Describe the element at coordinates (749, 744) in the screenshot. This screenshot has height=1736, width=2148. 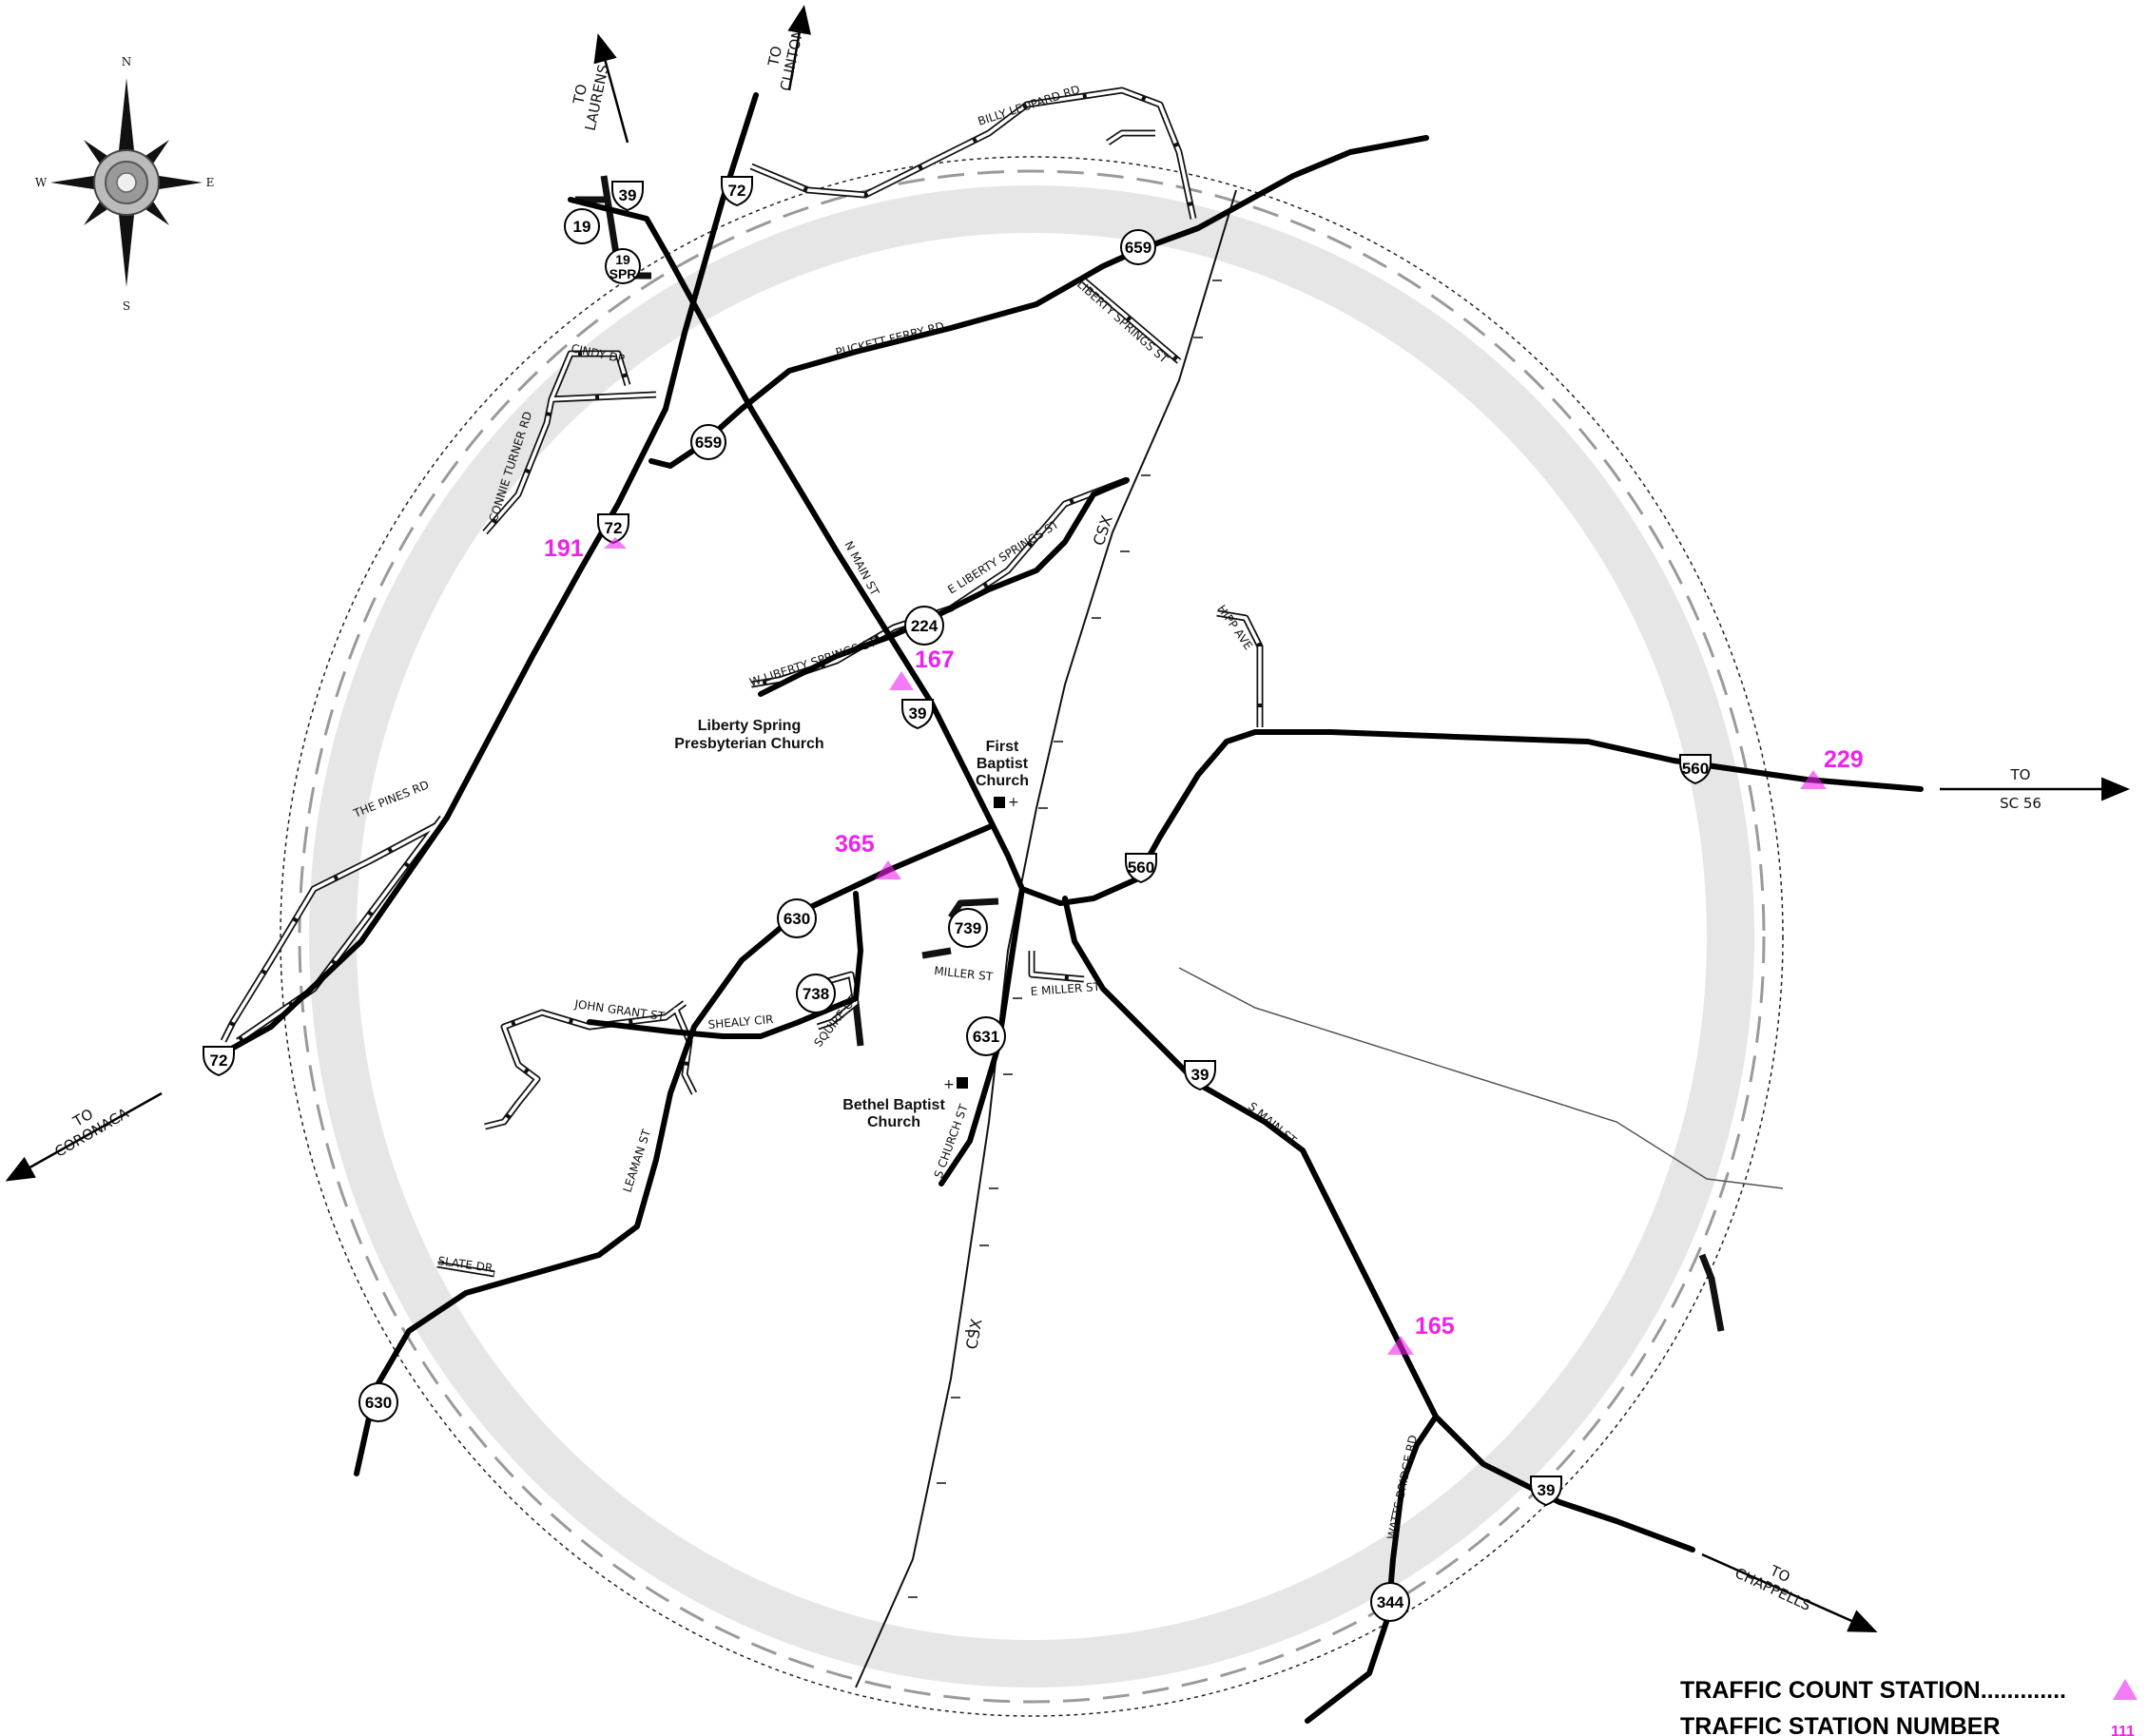
I see `svg-text: Presbyterian Church` at that location.